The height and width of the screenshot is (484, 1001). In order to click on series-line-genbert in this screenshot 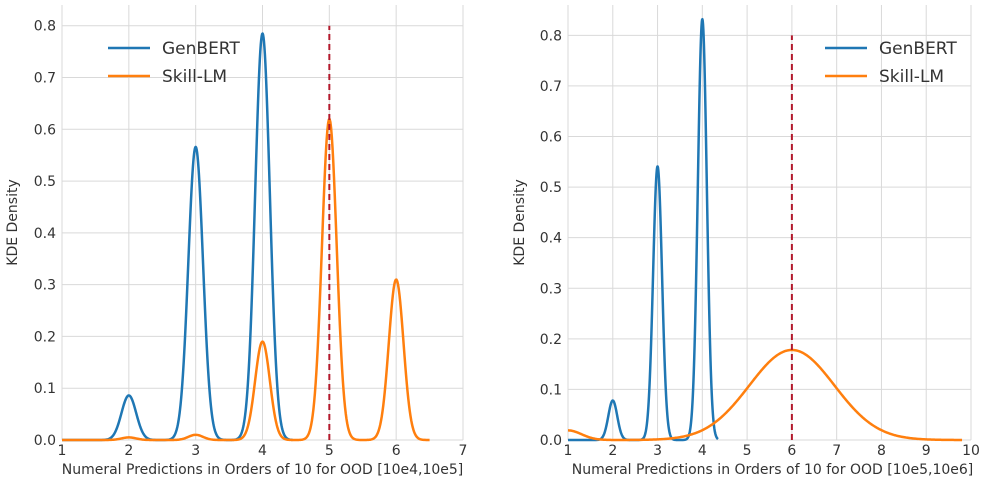, I will do `click(643, 229)`.